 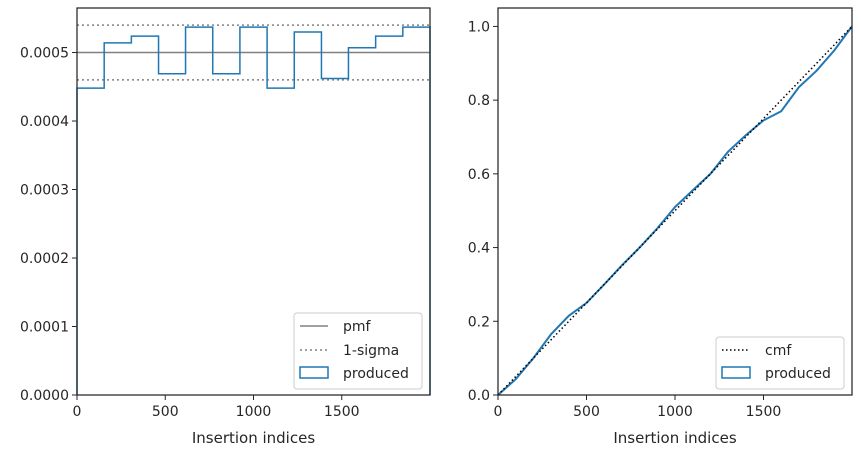 What do you see at coordinates (479, 322) in the screenshot?
I see `y-tick-label: 0.2` at bounding box center [479, 322].